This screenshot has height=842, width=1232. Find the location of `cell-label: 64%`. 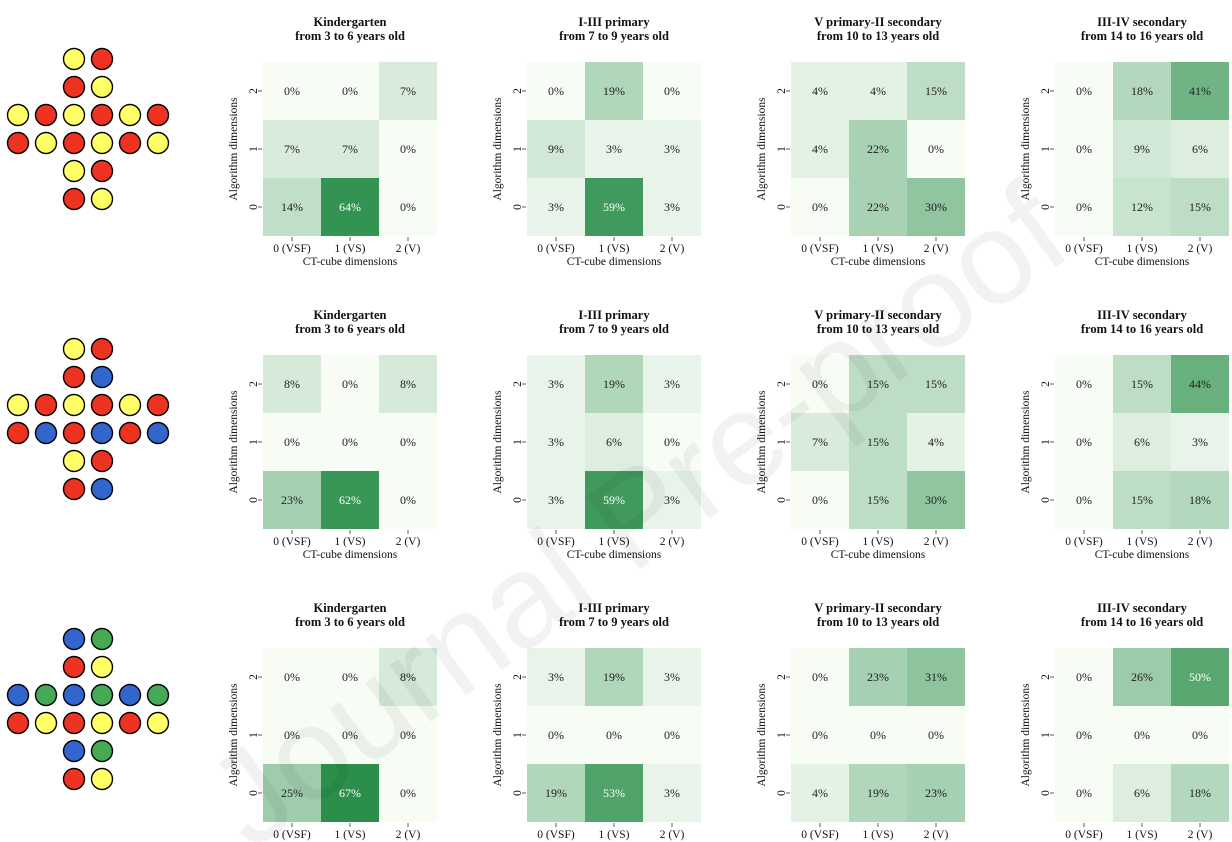

cell-label: 64% is located at coordinates (350, 207).